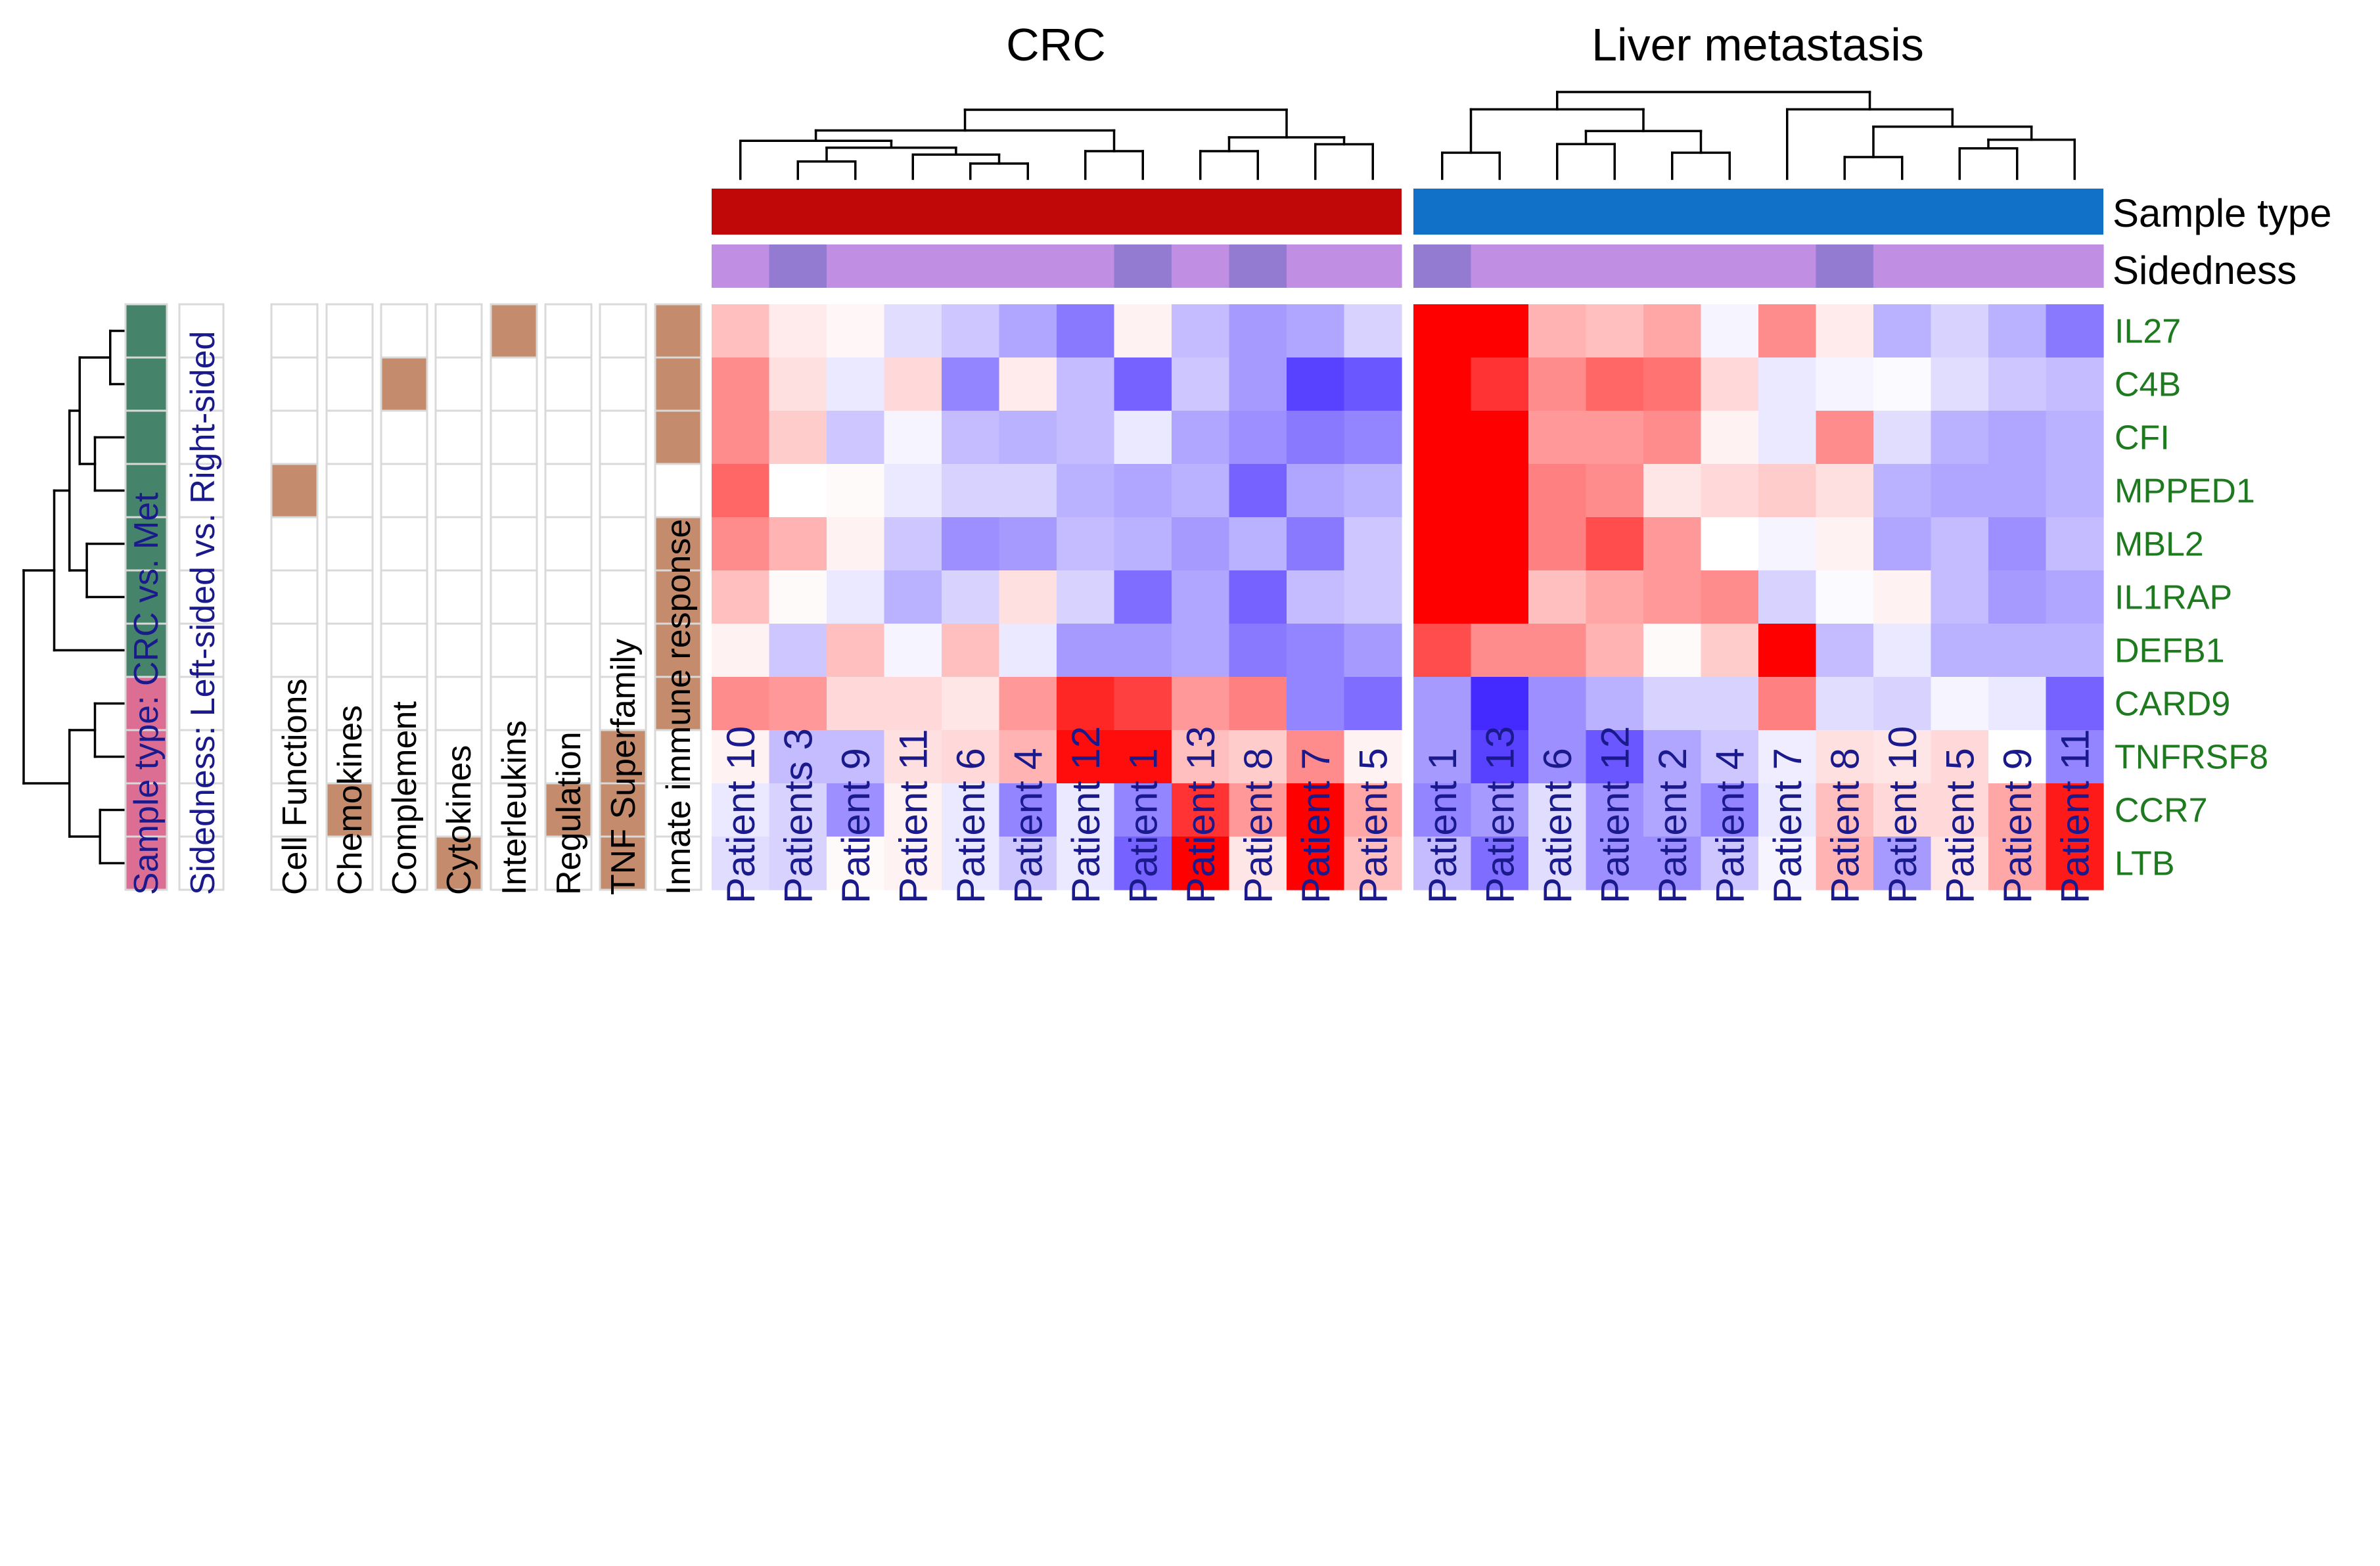 This screenshot has height=1566, width=2380. Describe the element at coordinates (1903, 815) in the screenshot. I see `sample-label-1-8: Patient 10` at that location.